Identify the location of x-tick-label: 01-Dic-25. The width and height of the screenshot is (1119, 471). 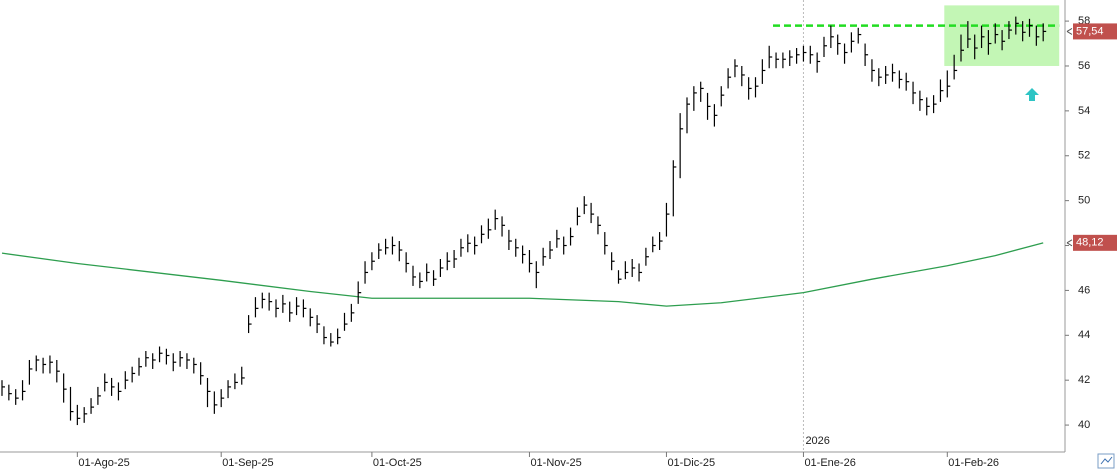
(691, 463).